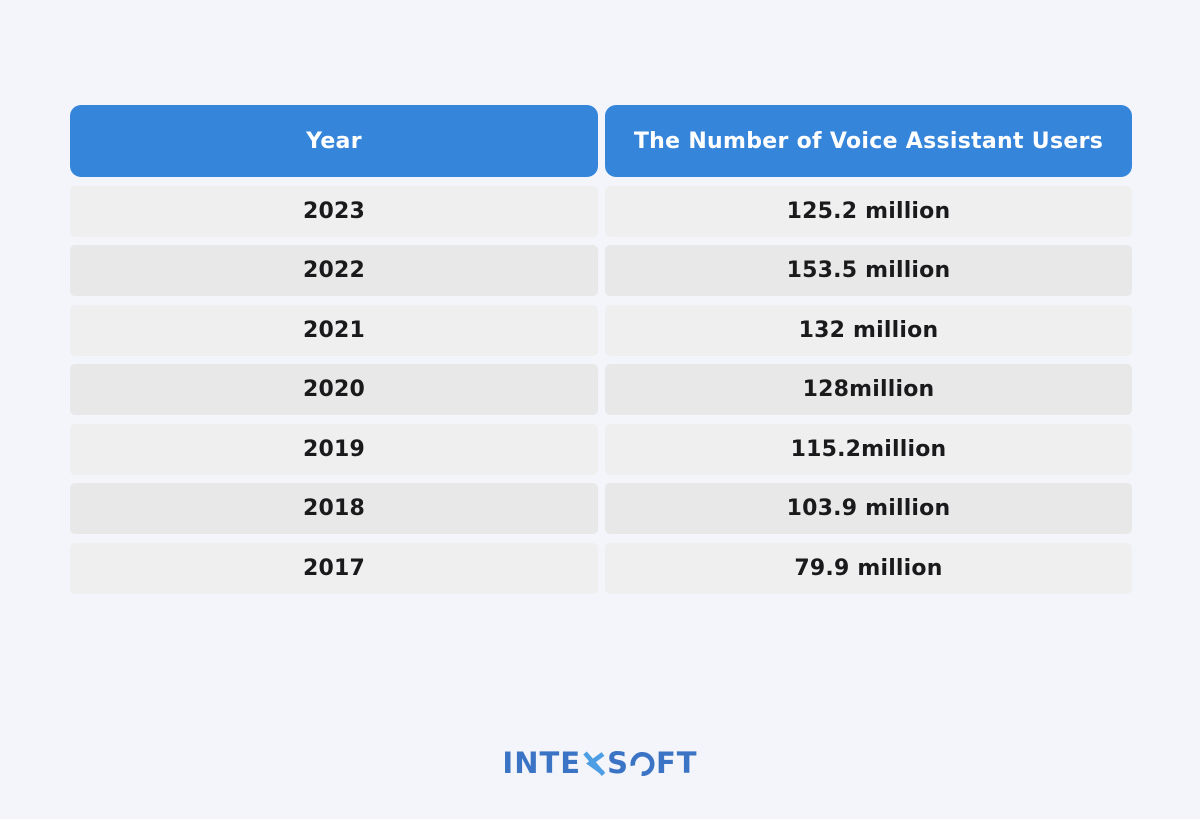 This screenshot has height=819, width=1200. Describe the element at coordinates (334, 389) in the screenshot. I see `year-cell: 2020` at that location.